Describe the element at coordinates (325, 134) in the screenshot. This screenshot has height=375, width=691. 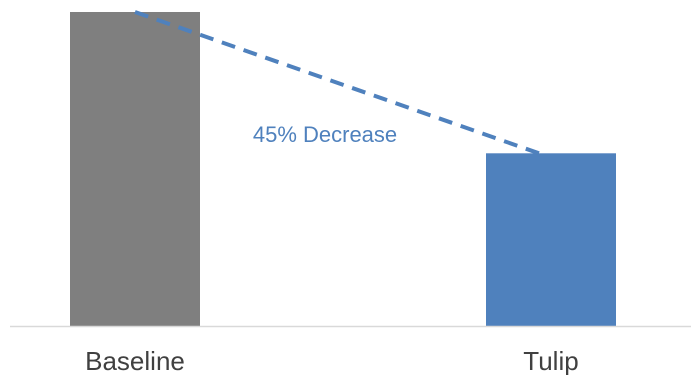
I see `decrease-annotation-label: 45% Decrease` at that location.